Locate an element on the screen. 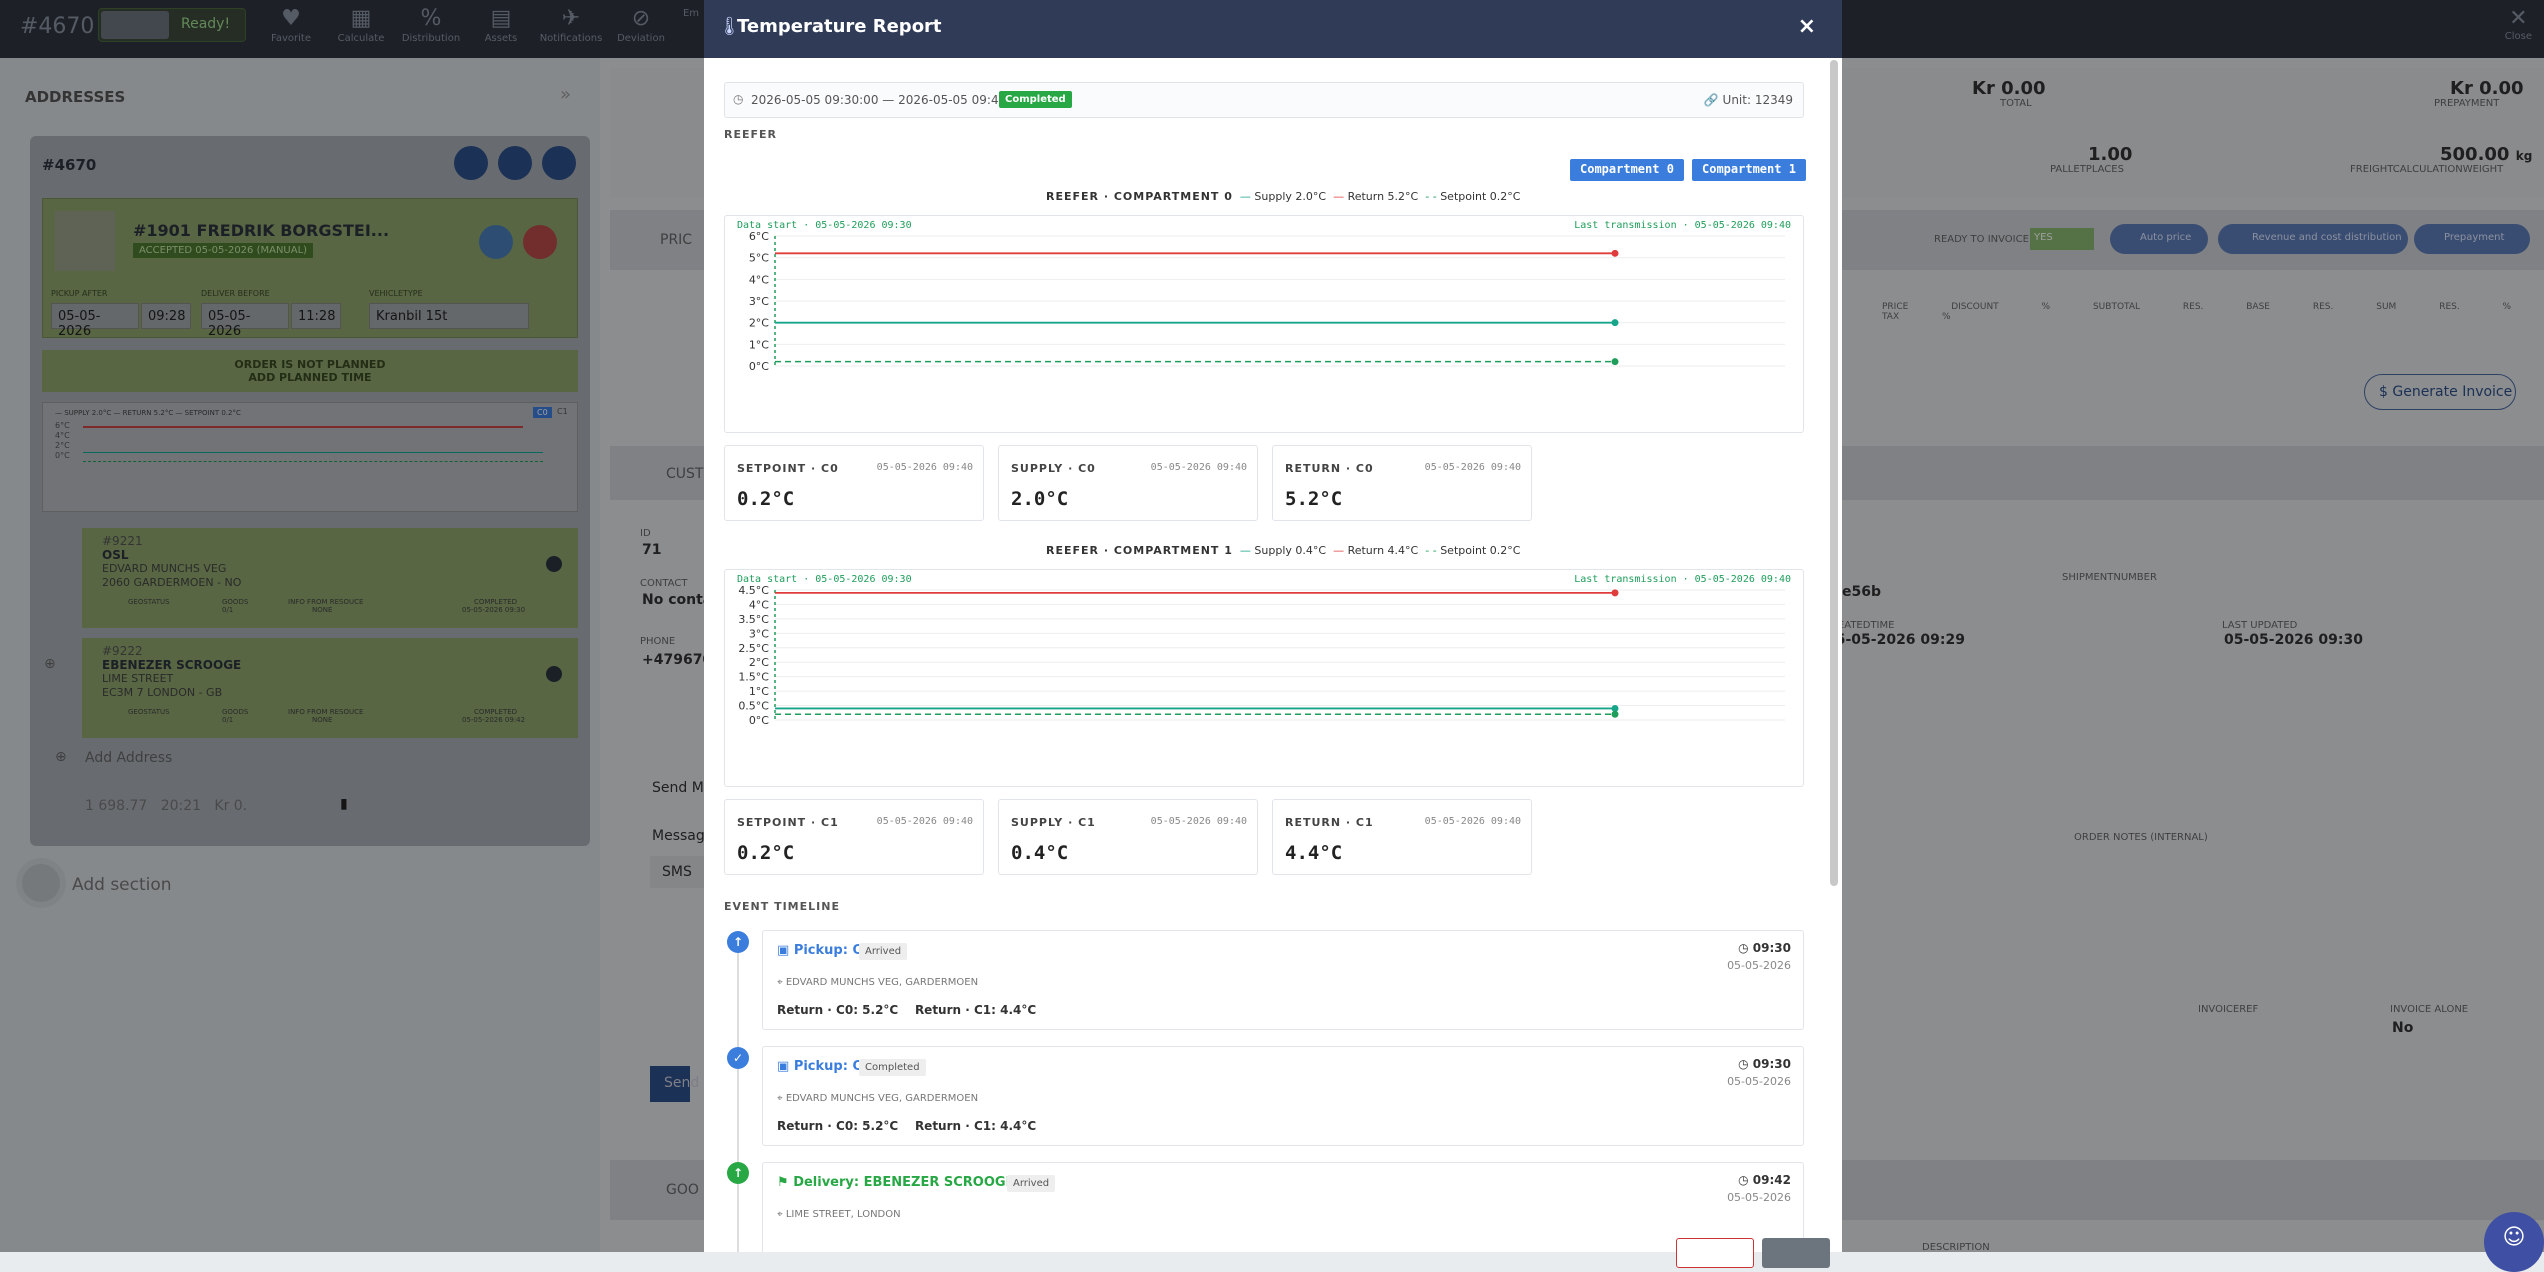 This screenshot has height=1272, width=2544. assets-icon: ▤ is located at coordinates (501, 18).